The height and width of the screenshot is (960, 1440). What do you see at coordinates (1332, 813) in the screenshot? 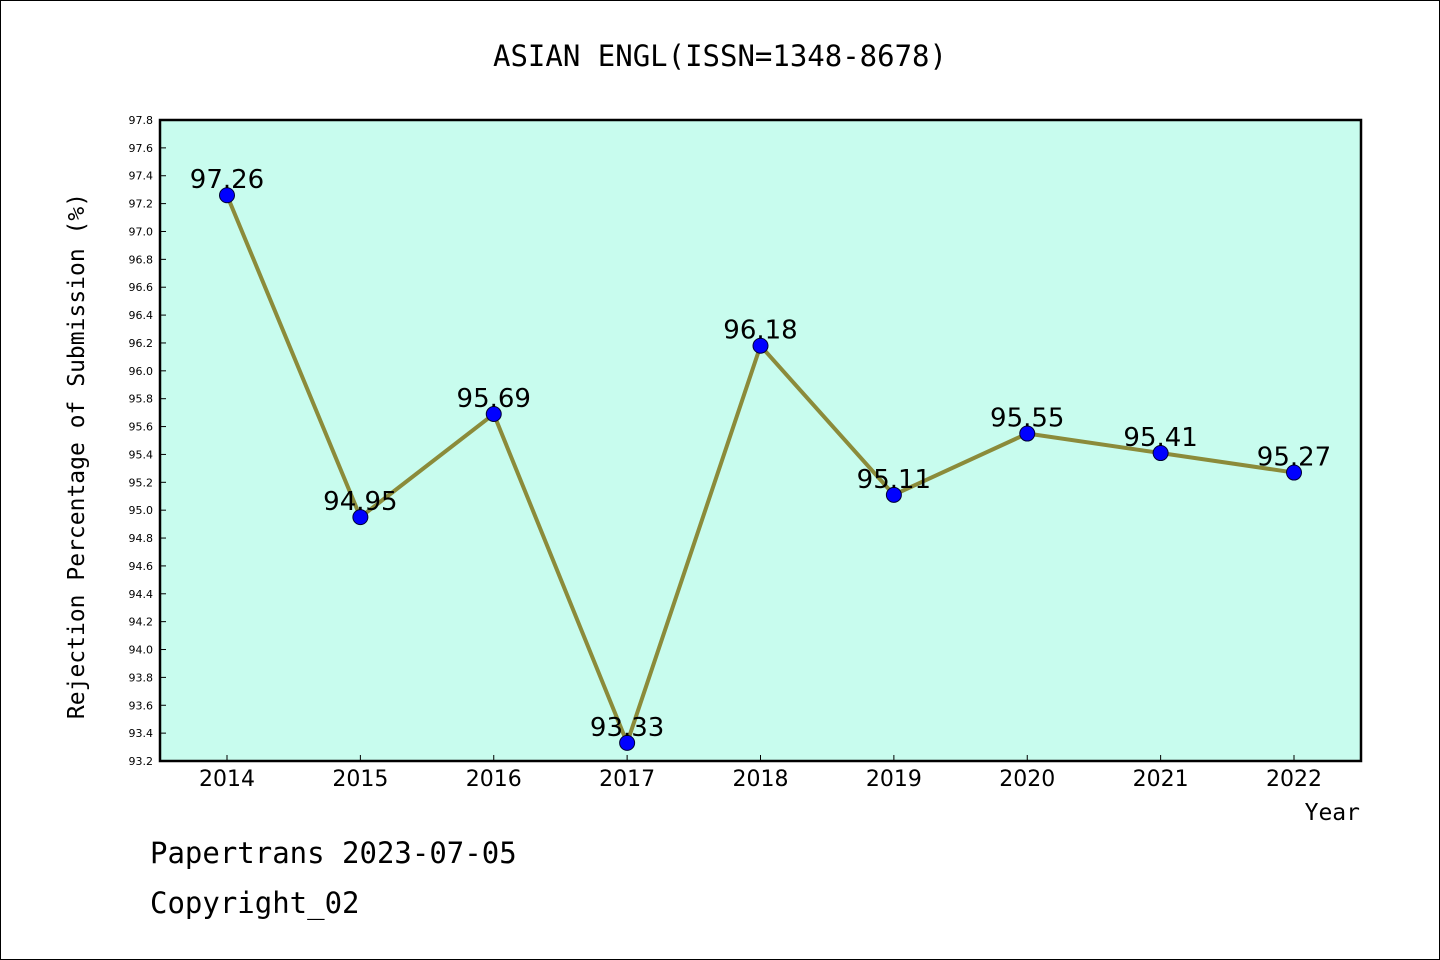
I see `x-axis-label: Year` at bounding box center [1332, 813].